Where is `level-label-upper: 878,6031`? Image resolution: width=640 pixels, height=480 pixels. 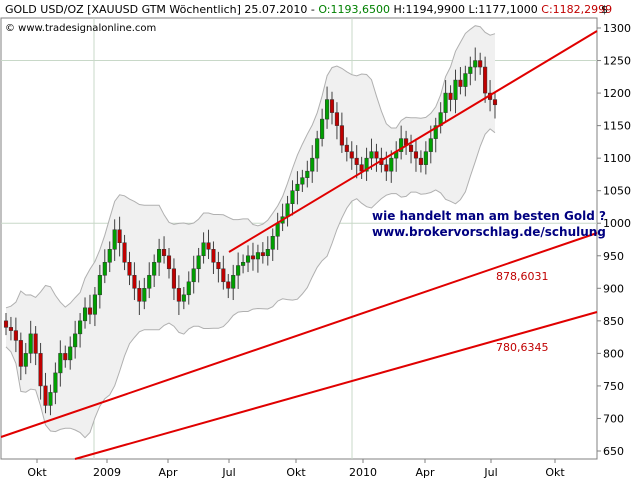 level-label-upper: 878,6031 is located at coordinates (522, 276).